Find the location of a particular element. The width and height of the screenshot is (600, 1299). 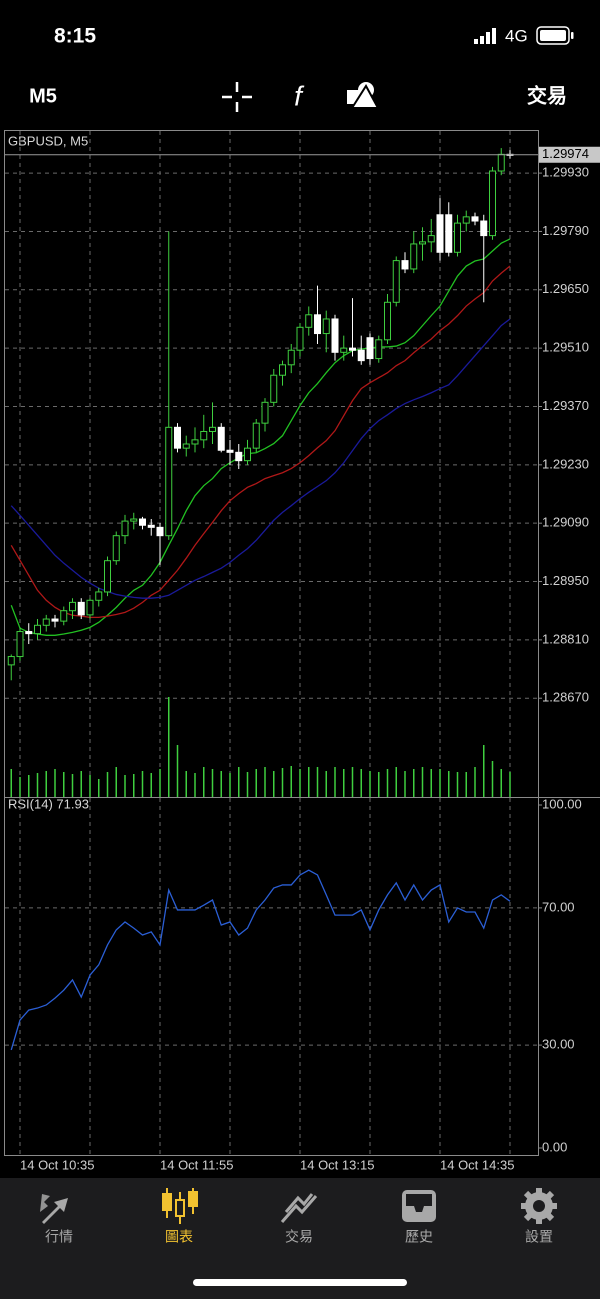

rsi-title: RSI(14) 71.93 is located at coordinates (48, 803).